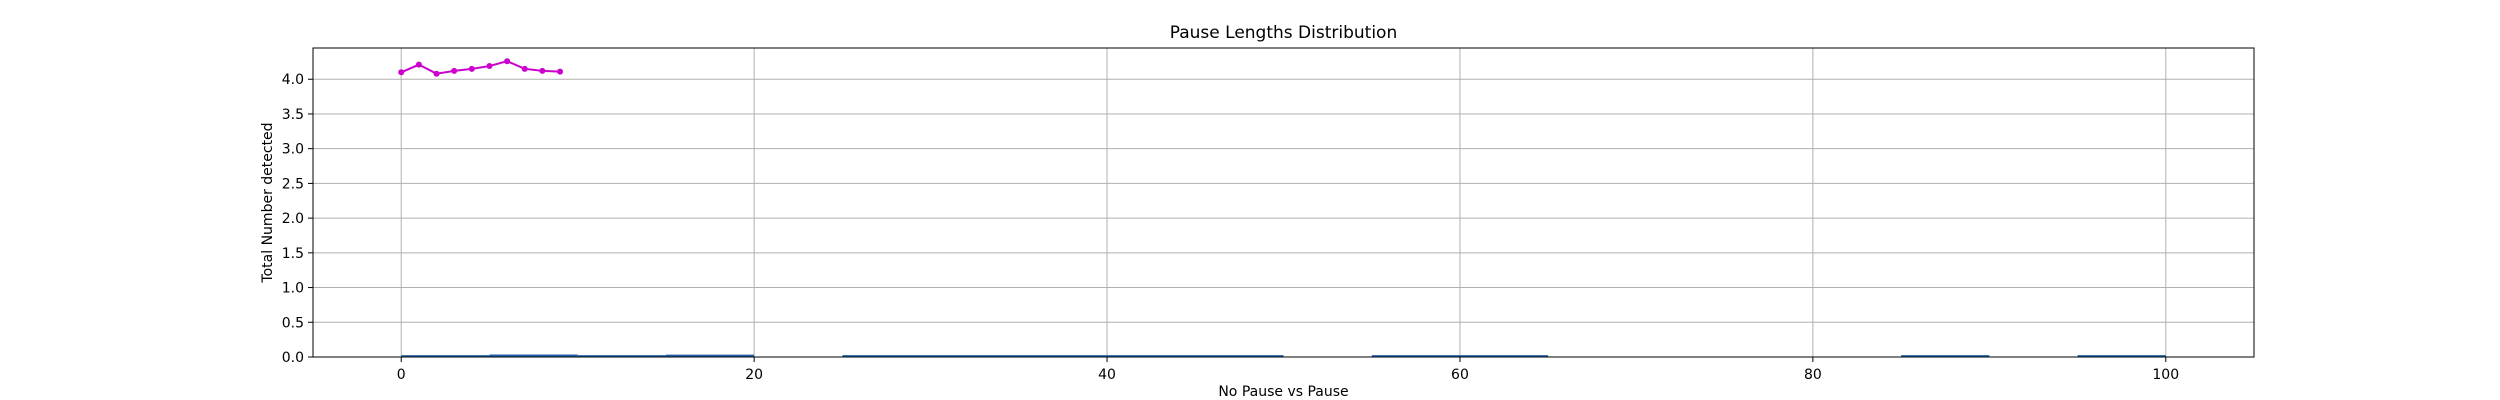 The image size is (2500, 400). Describe the element at coordinates (1813, 375) in the screenshot. I see `x-tick-label: 80` at that location.